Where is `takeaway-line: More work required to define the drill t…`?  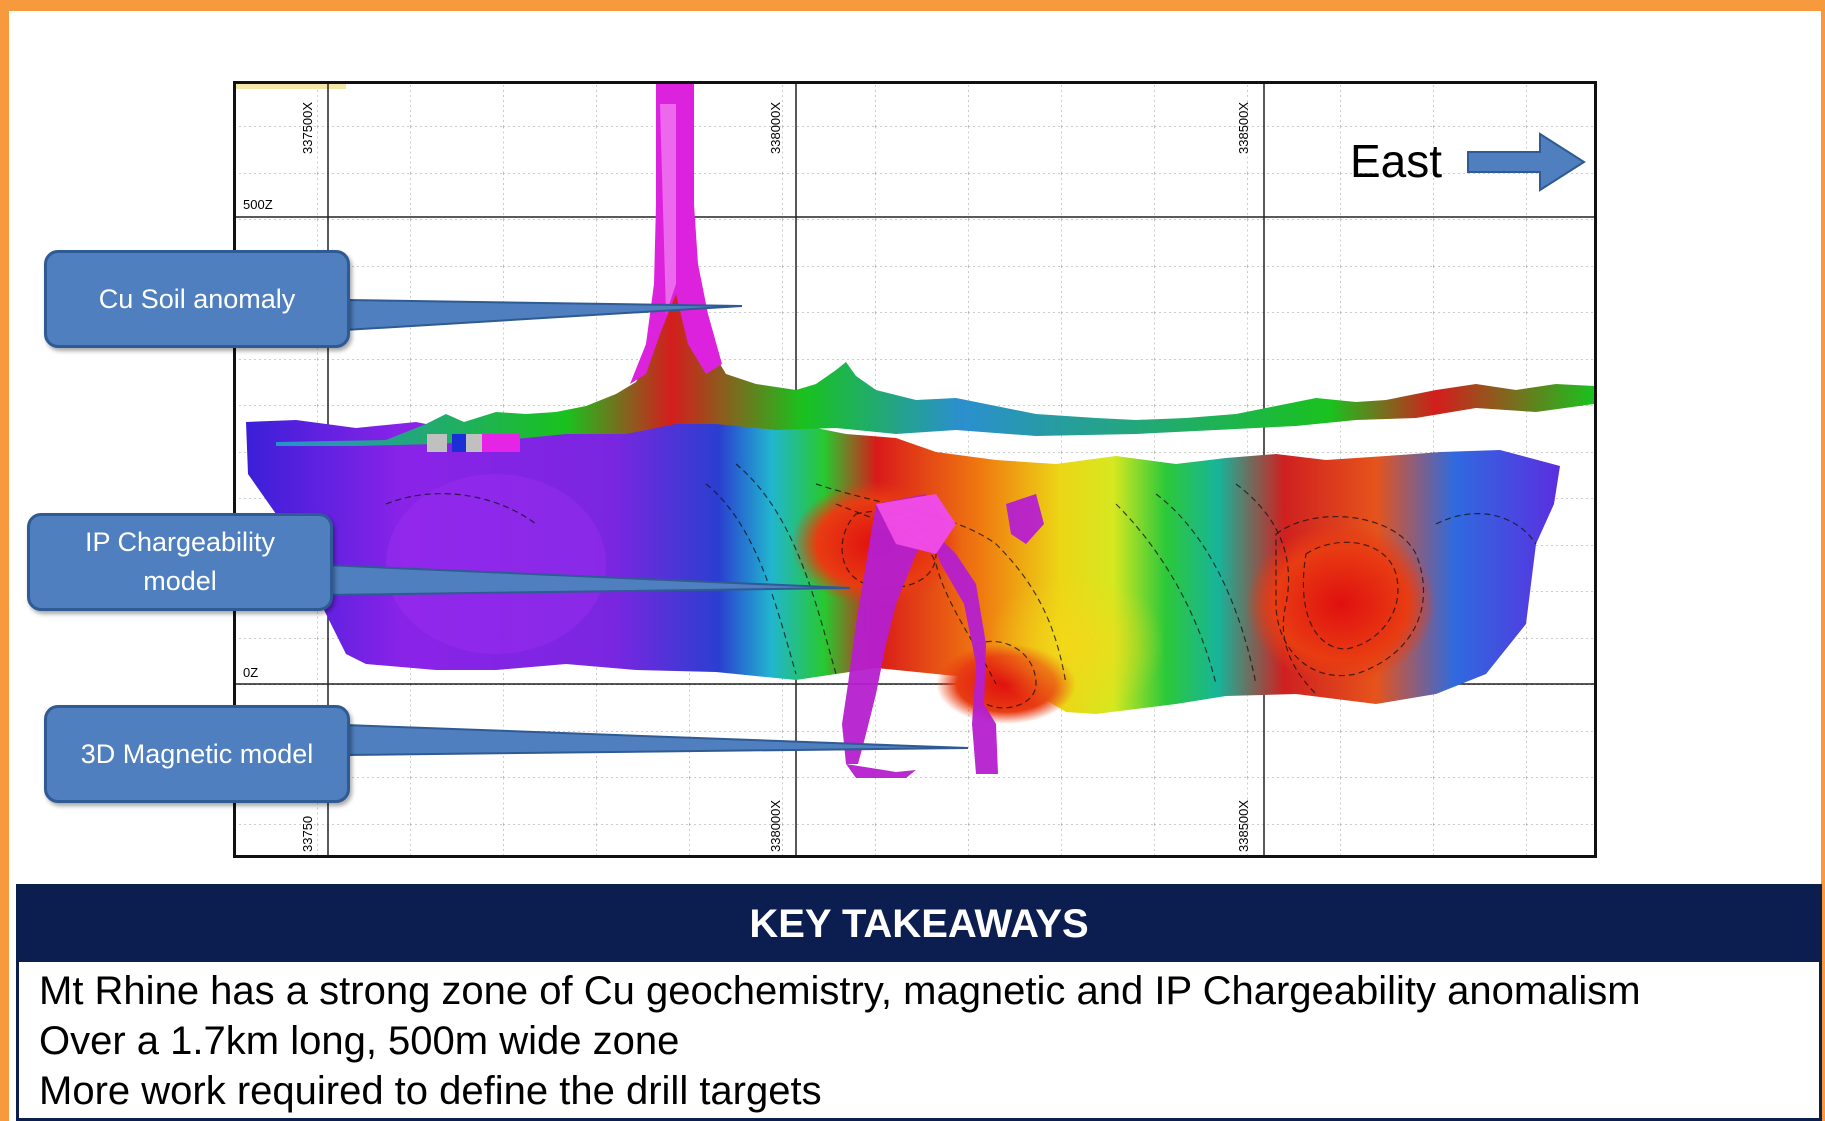
takeaway-line: More work required to define the drill t… is located at coordinates (430, 1091).